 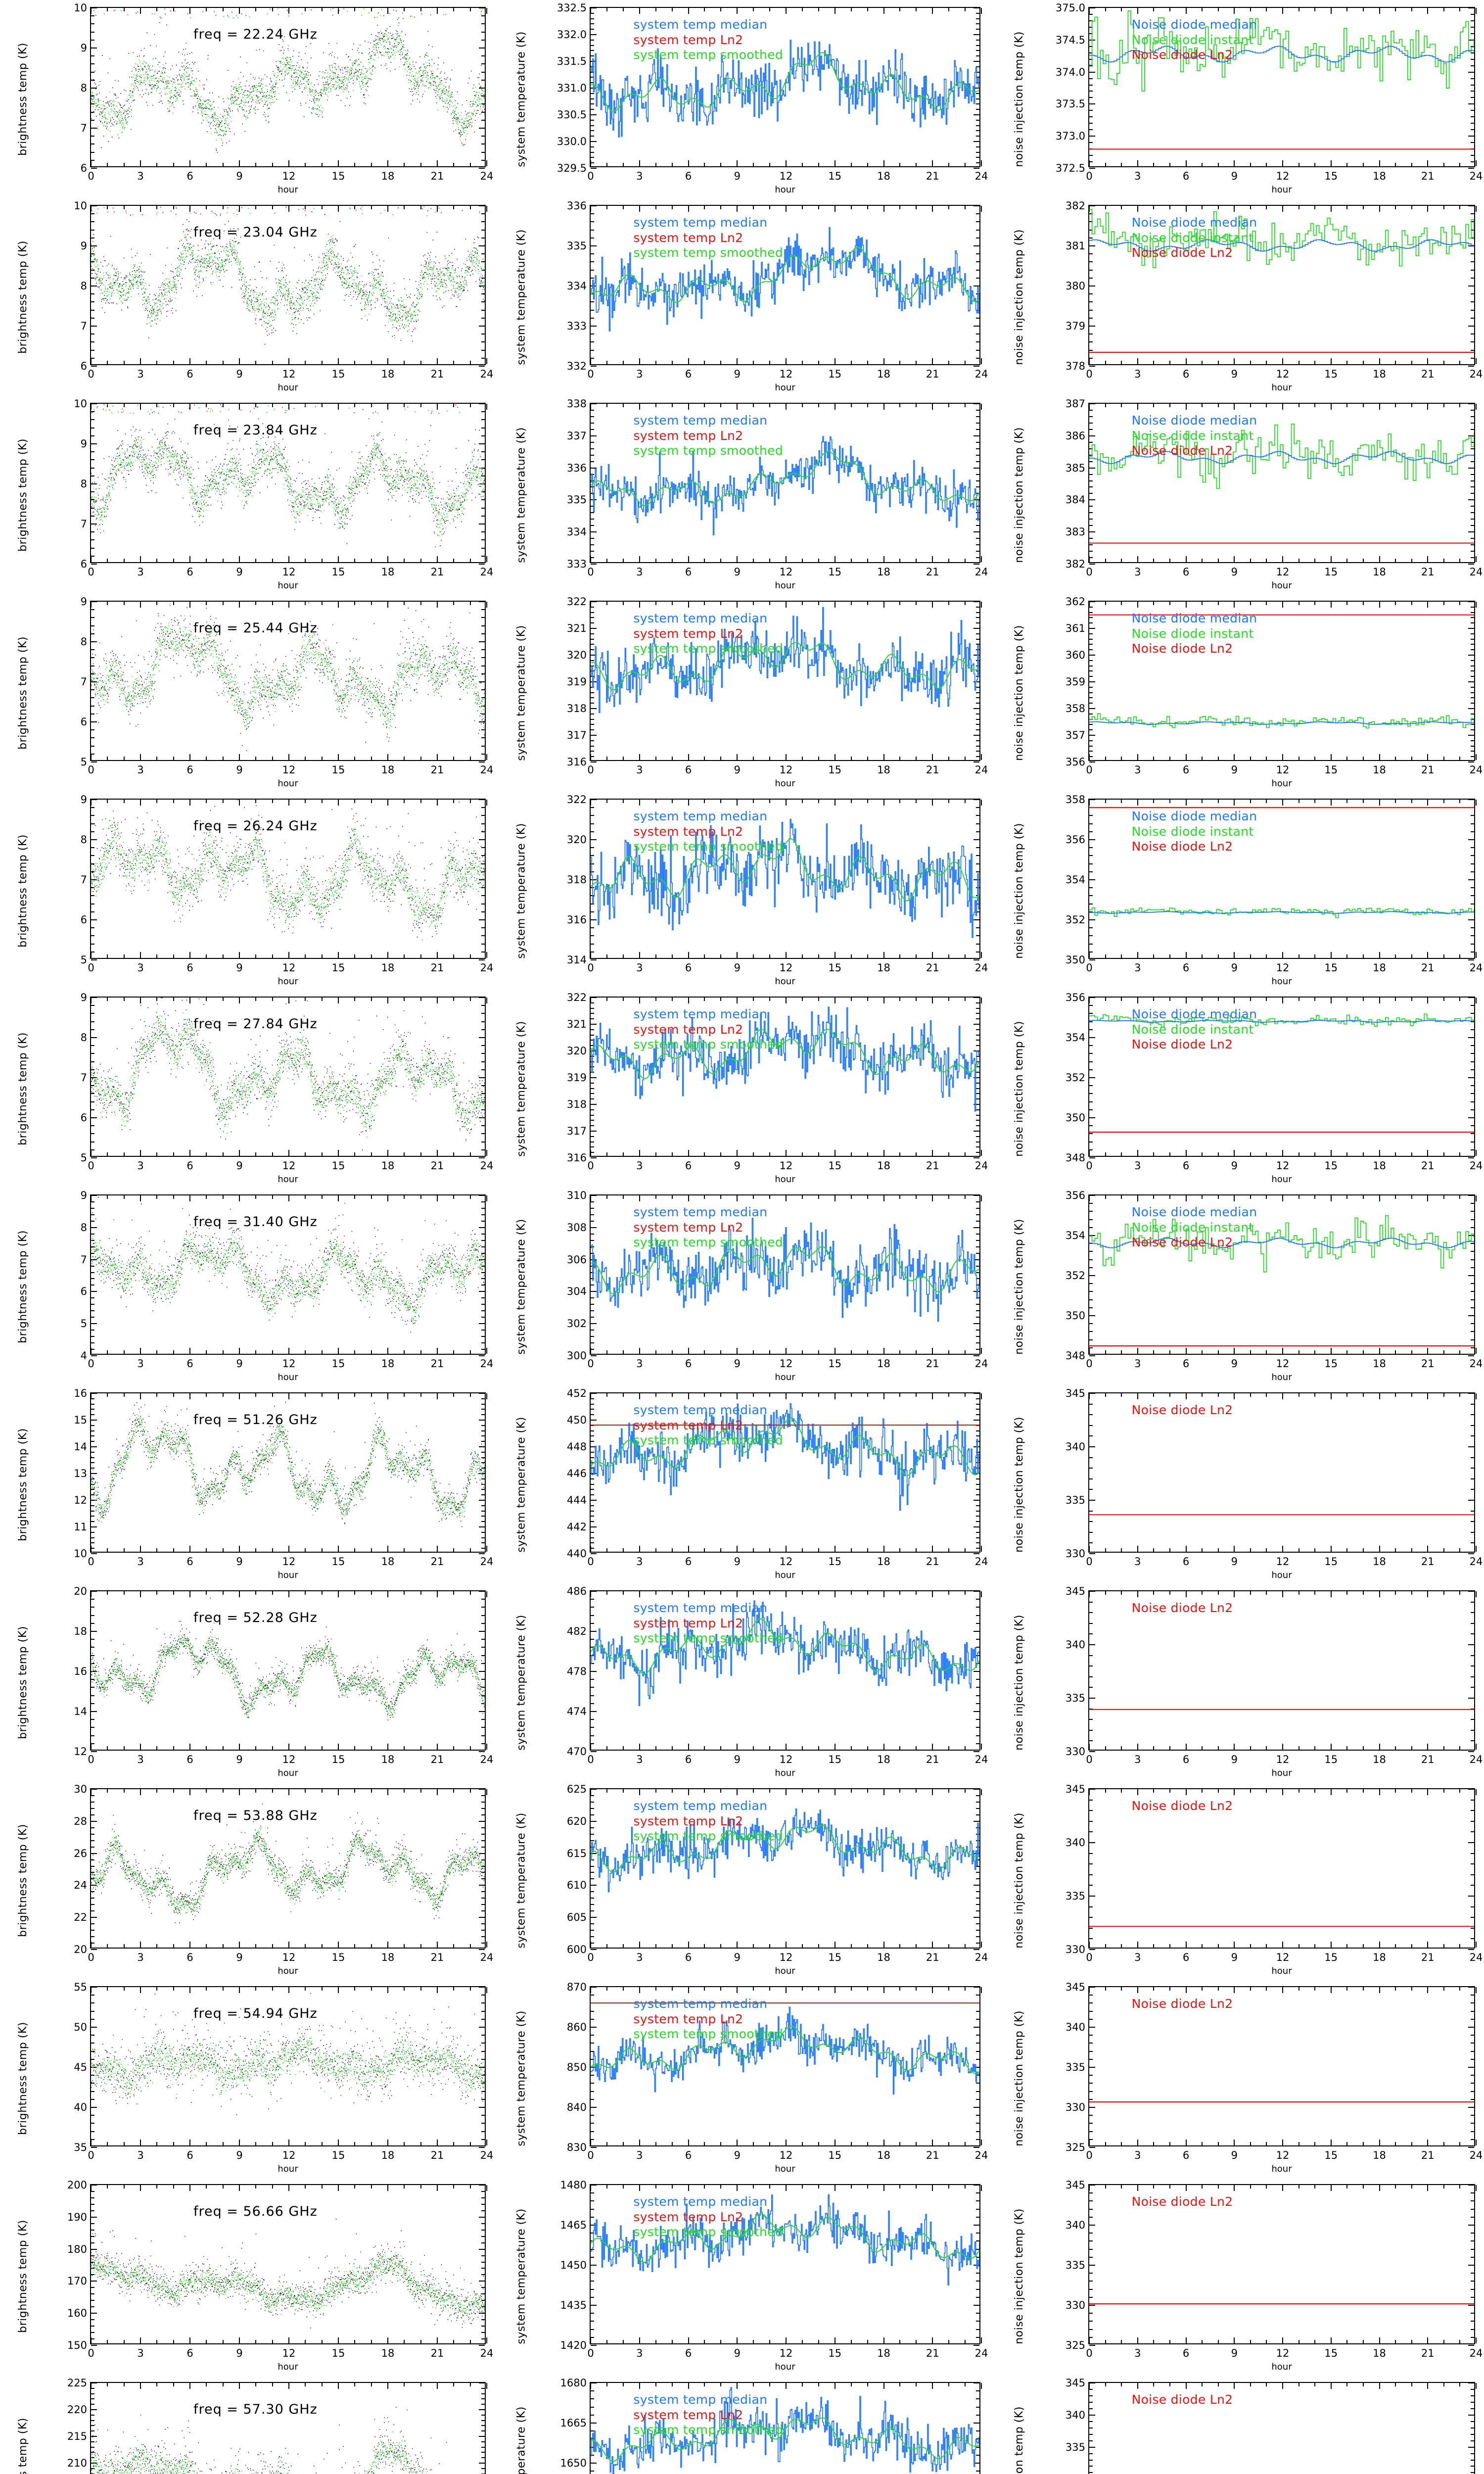 What do you see at coordinates (83, 1078) in the screenshot?
I see `y-tick-label: 7` at bounding box center [83, 1078].